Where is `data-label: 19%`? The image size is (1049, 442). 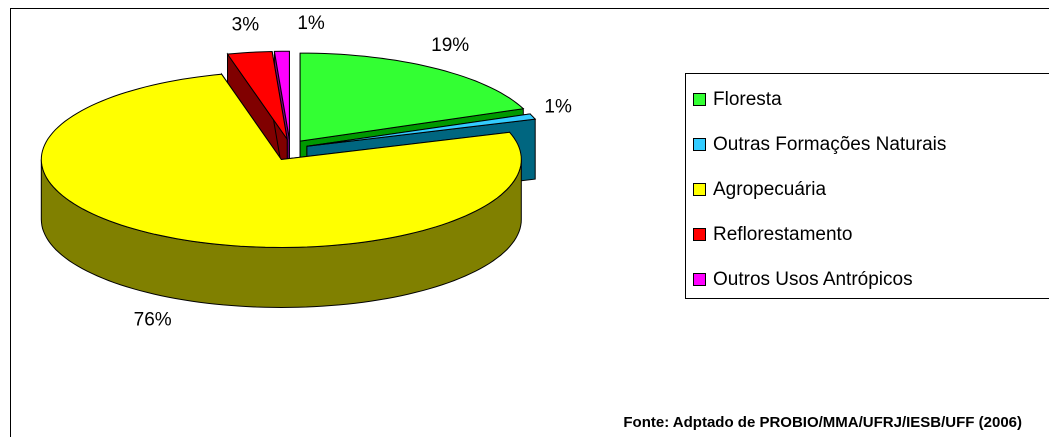 data-label: 19% is located at coordinates (450, 45).